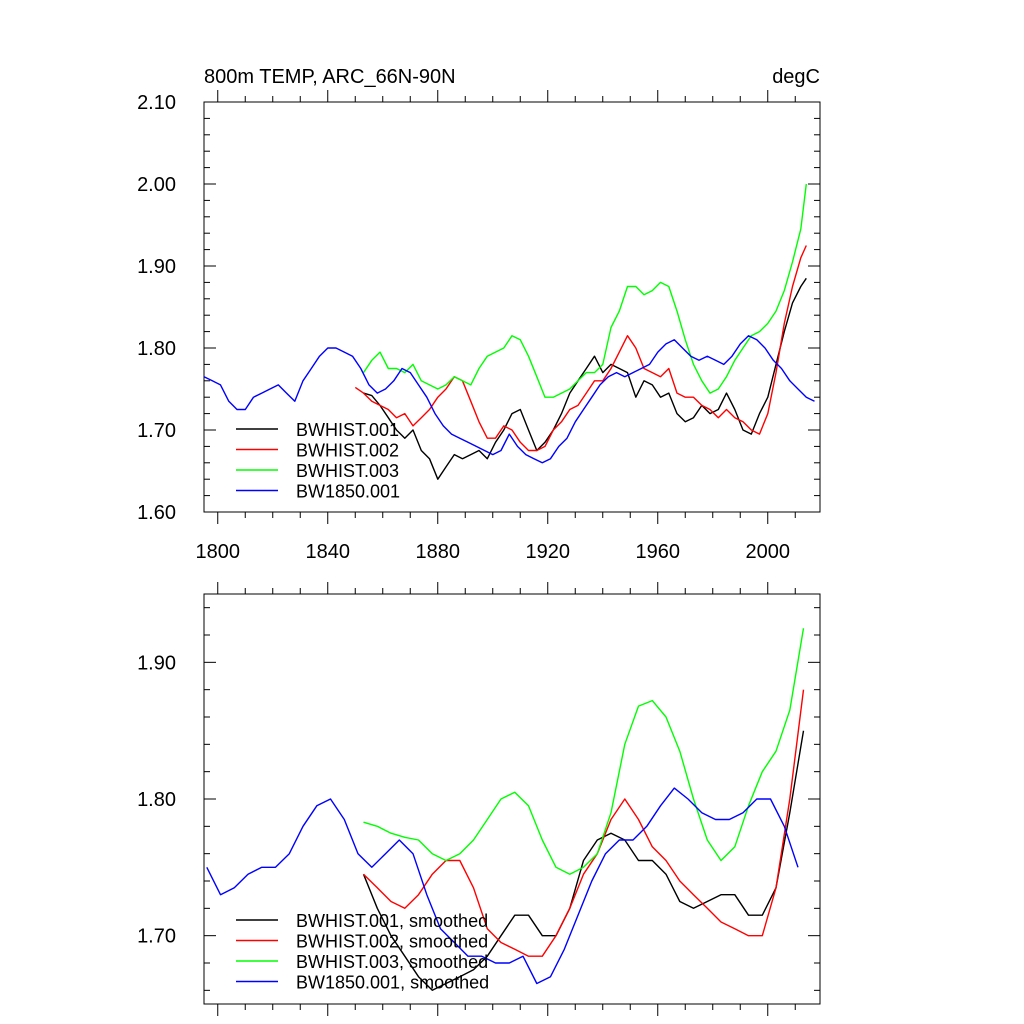 The height and width of the screenshot is (1024, 1024). I want to click on y-tick-label: 2.00, so click(156, 185).